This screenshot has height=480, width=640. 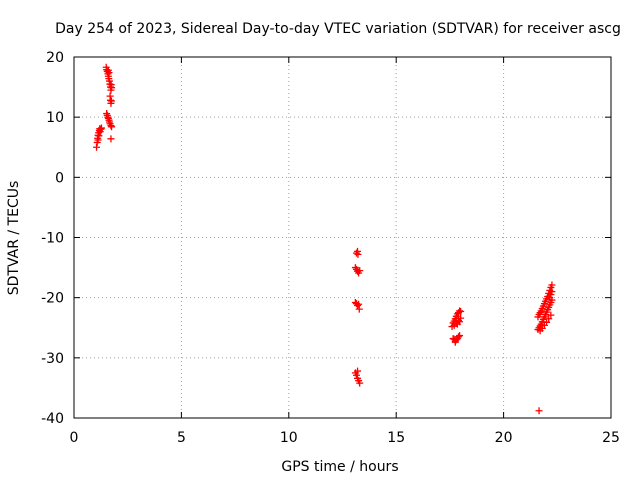 I want to click on x-tick-label: 25, so click(x=611, y=438).